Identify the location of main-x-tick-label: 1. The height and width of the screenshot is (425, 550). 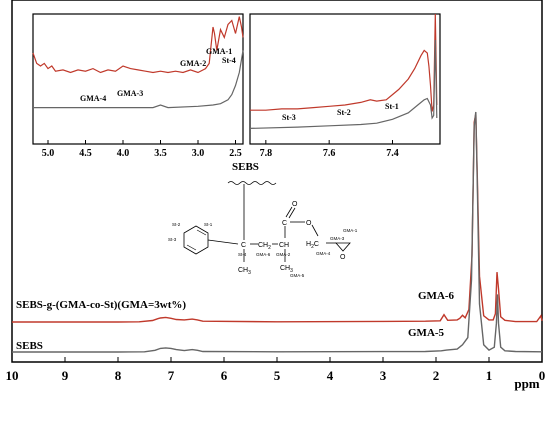
(489, 375).